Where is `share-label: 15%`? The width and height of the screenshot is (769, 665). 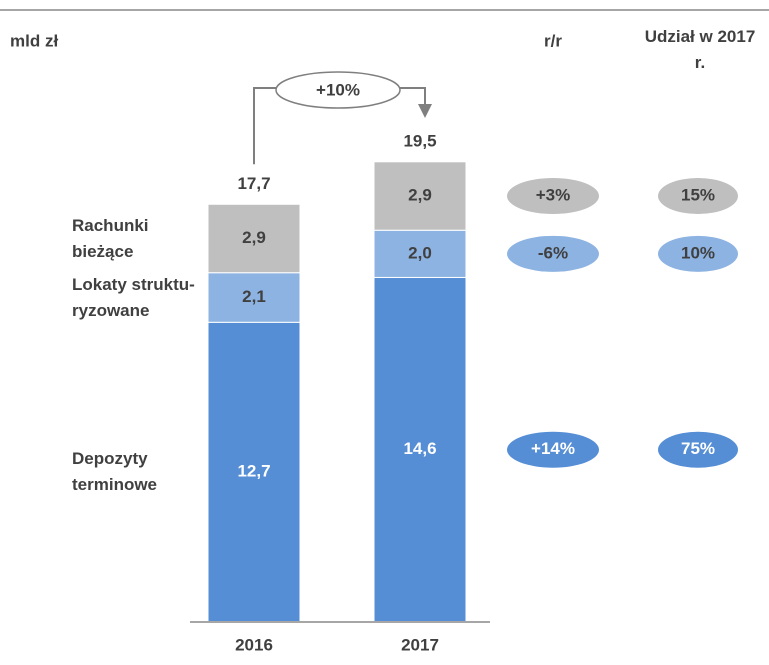
share-label: 15% is located at coordinates (698, 195).